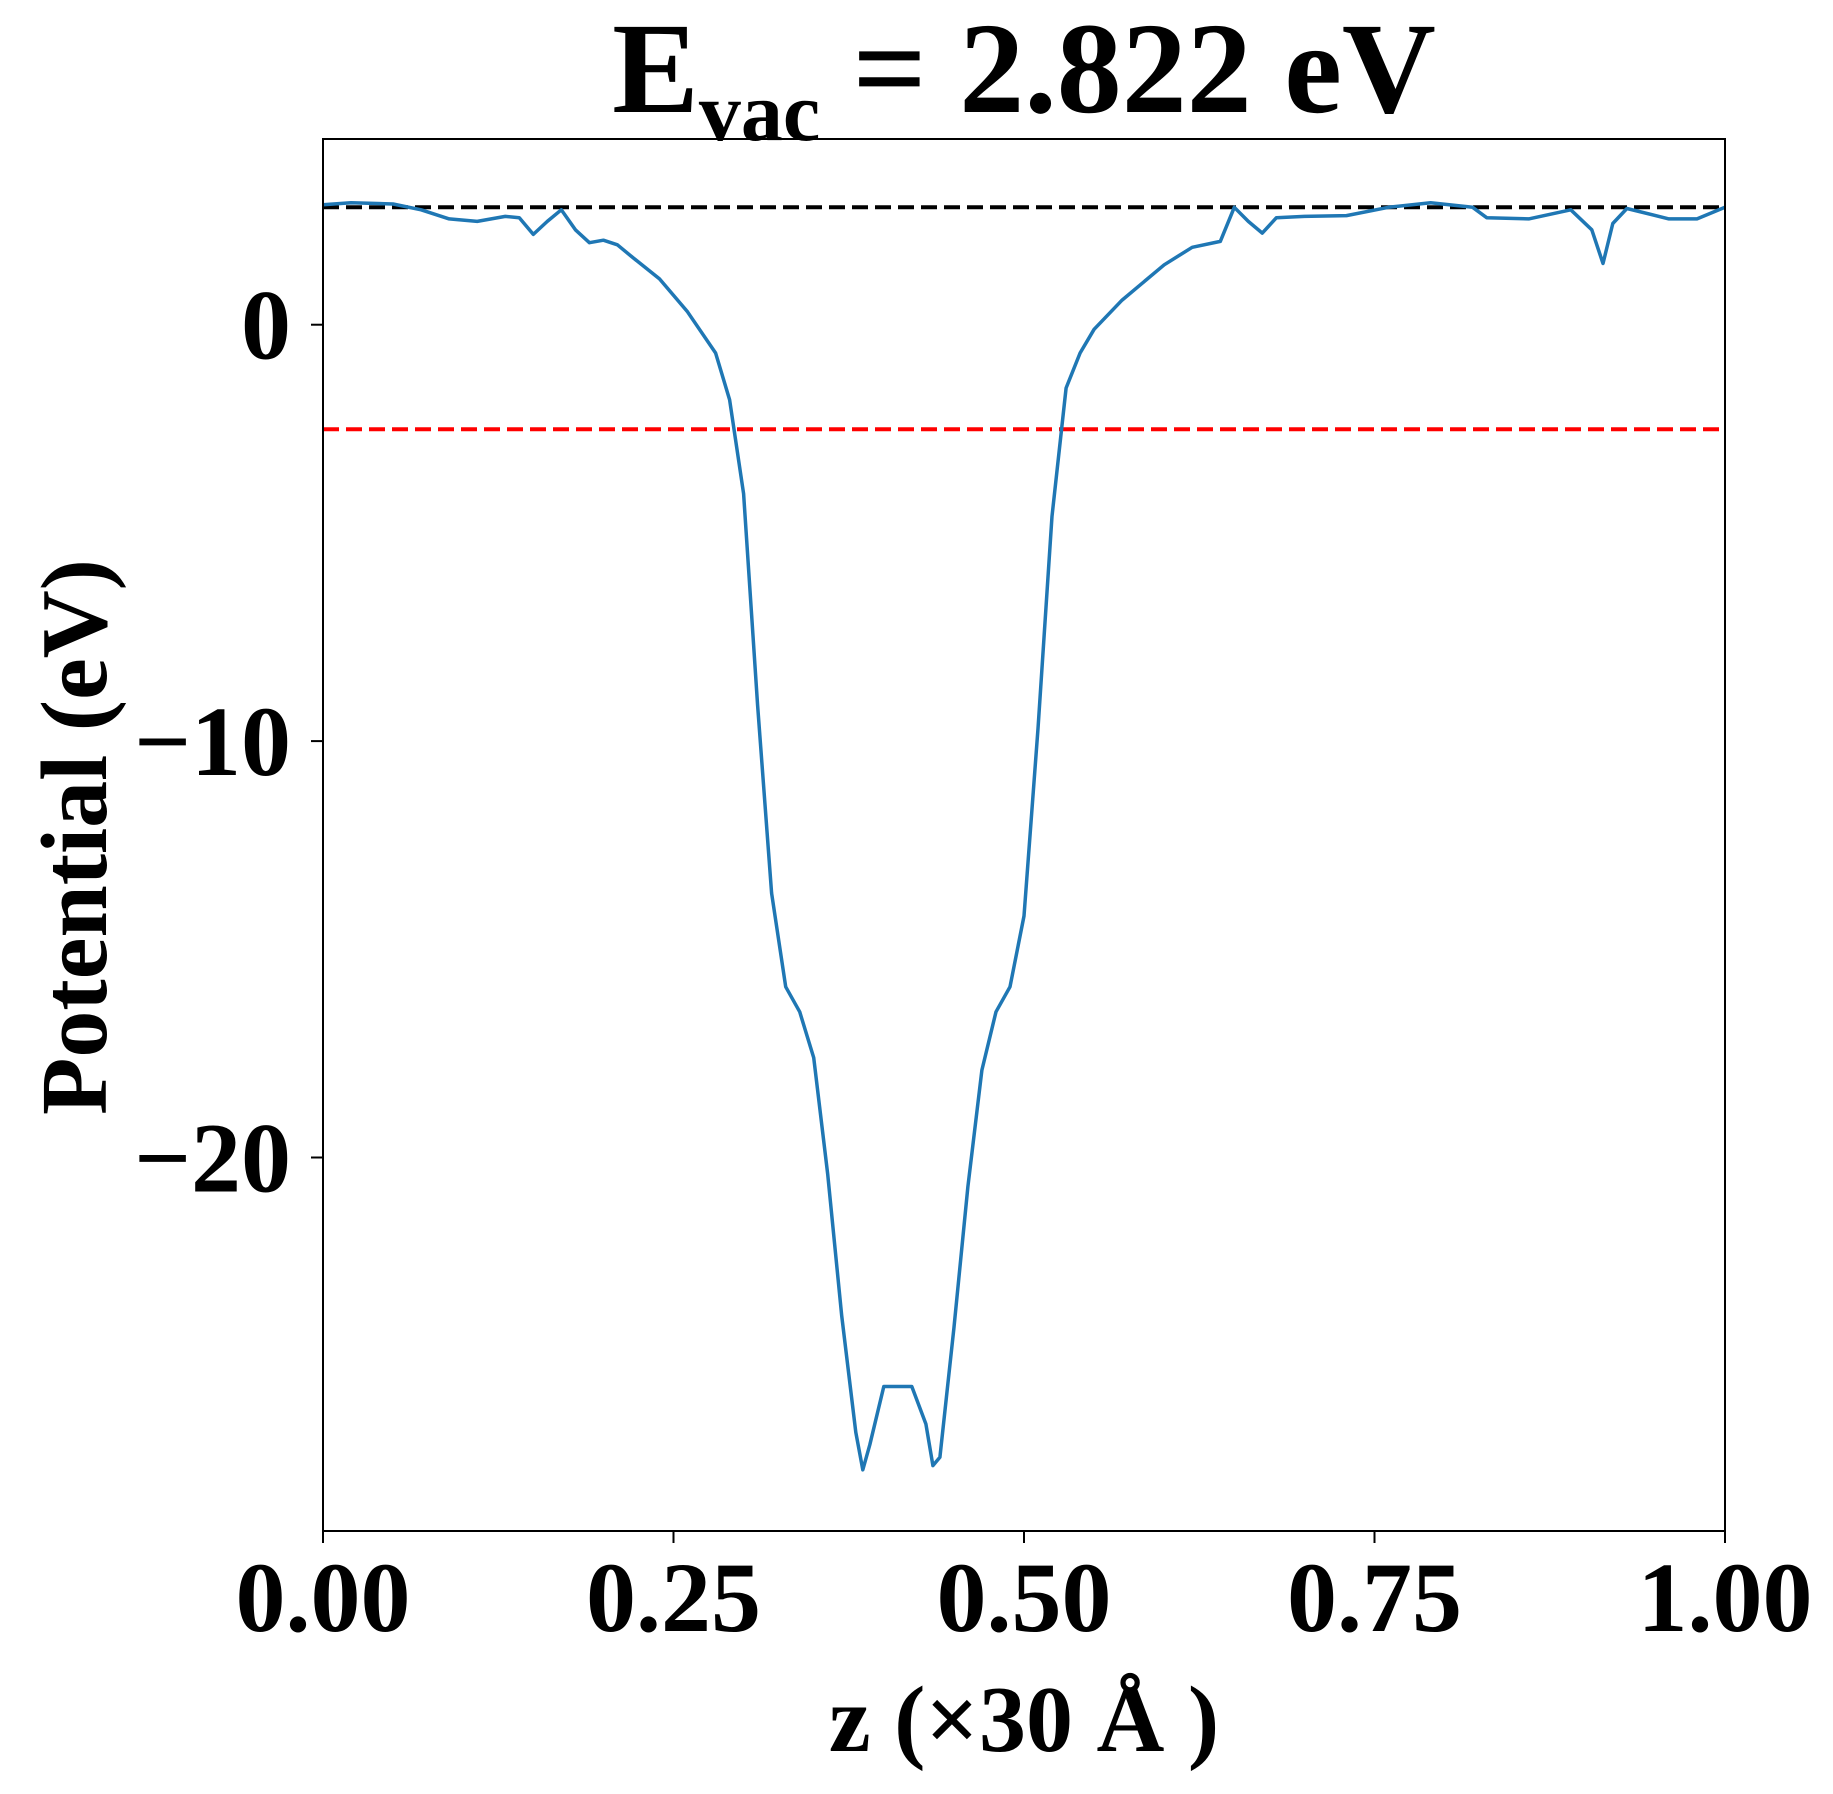 The height and width of the screenshot is (1794, 1833). What do you see at coordinates (1128, 70) in the screenshot?
I see `title-suffix: = 2.822 eV` at bounding box center [1128, 70].